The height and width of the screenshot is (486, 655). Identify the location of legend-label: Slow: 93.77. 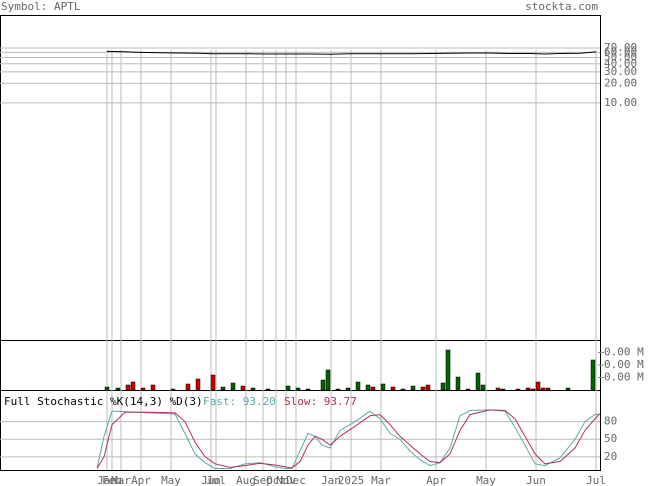
(320, 401).